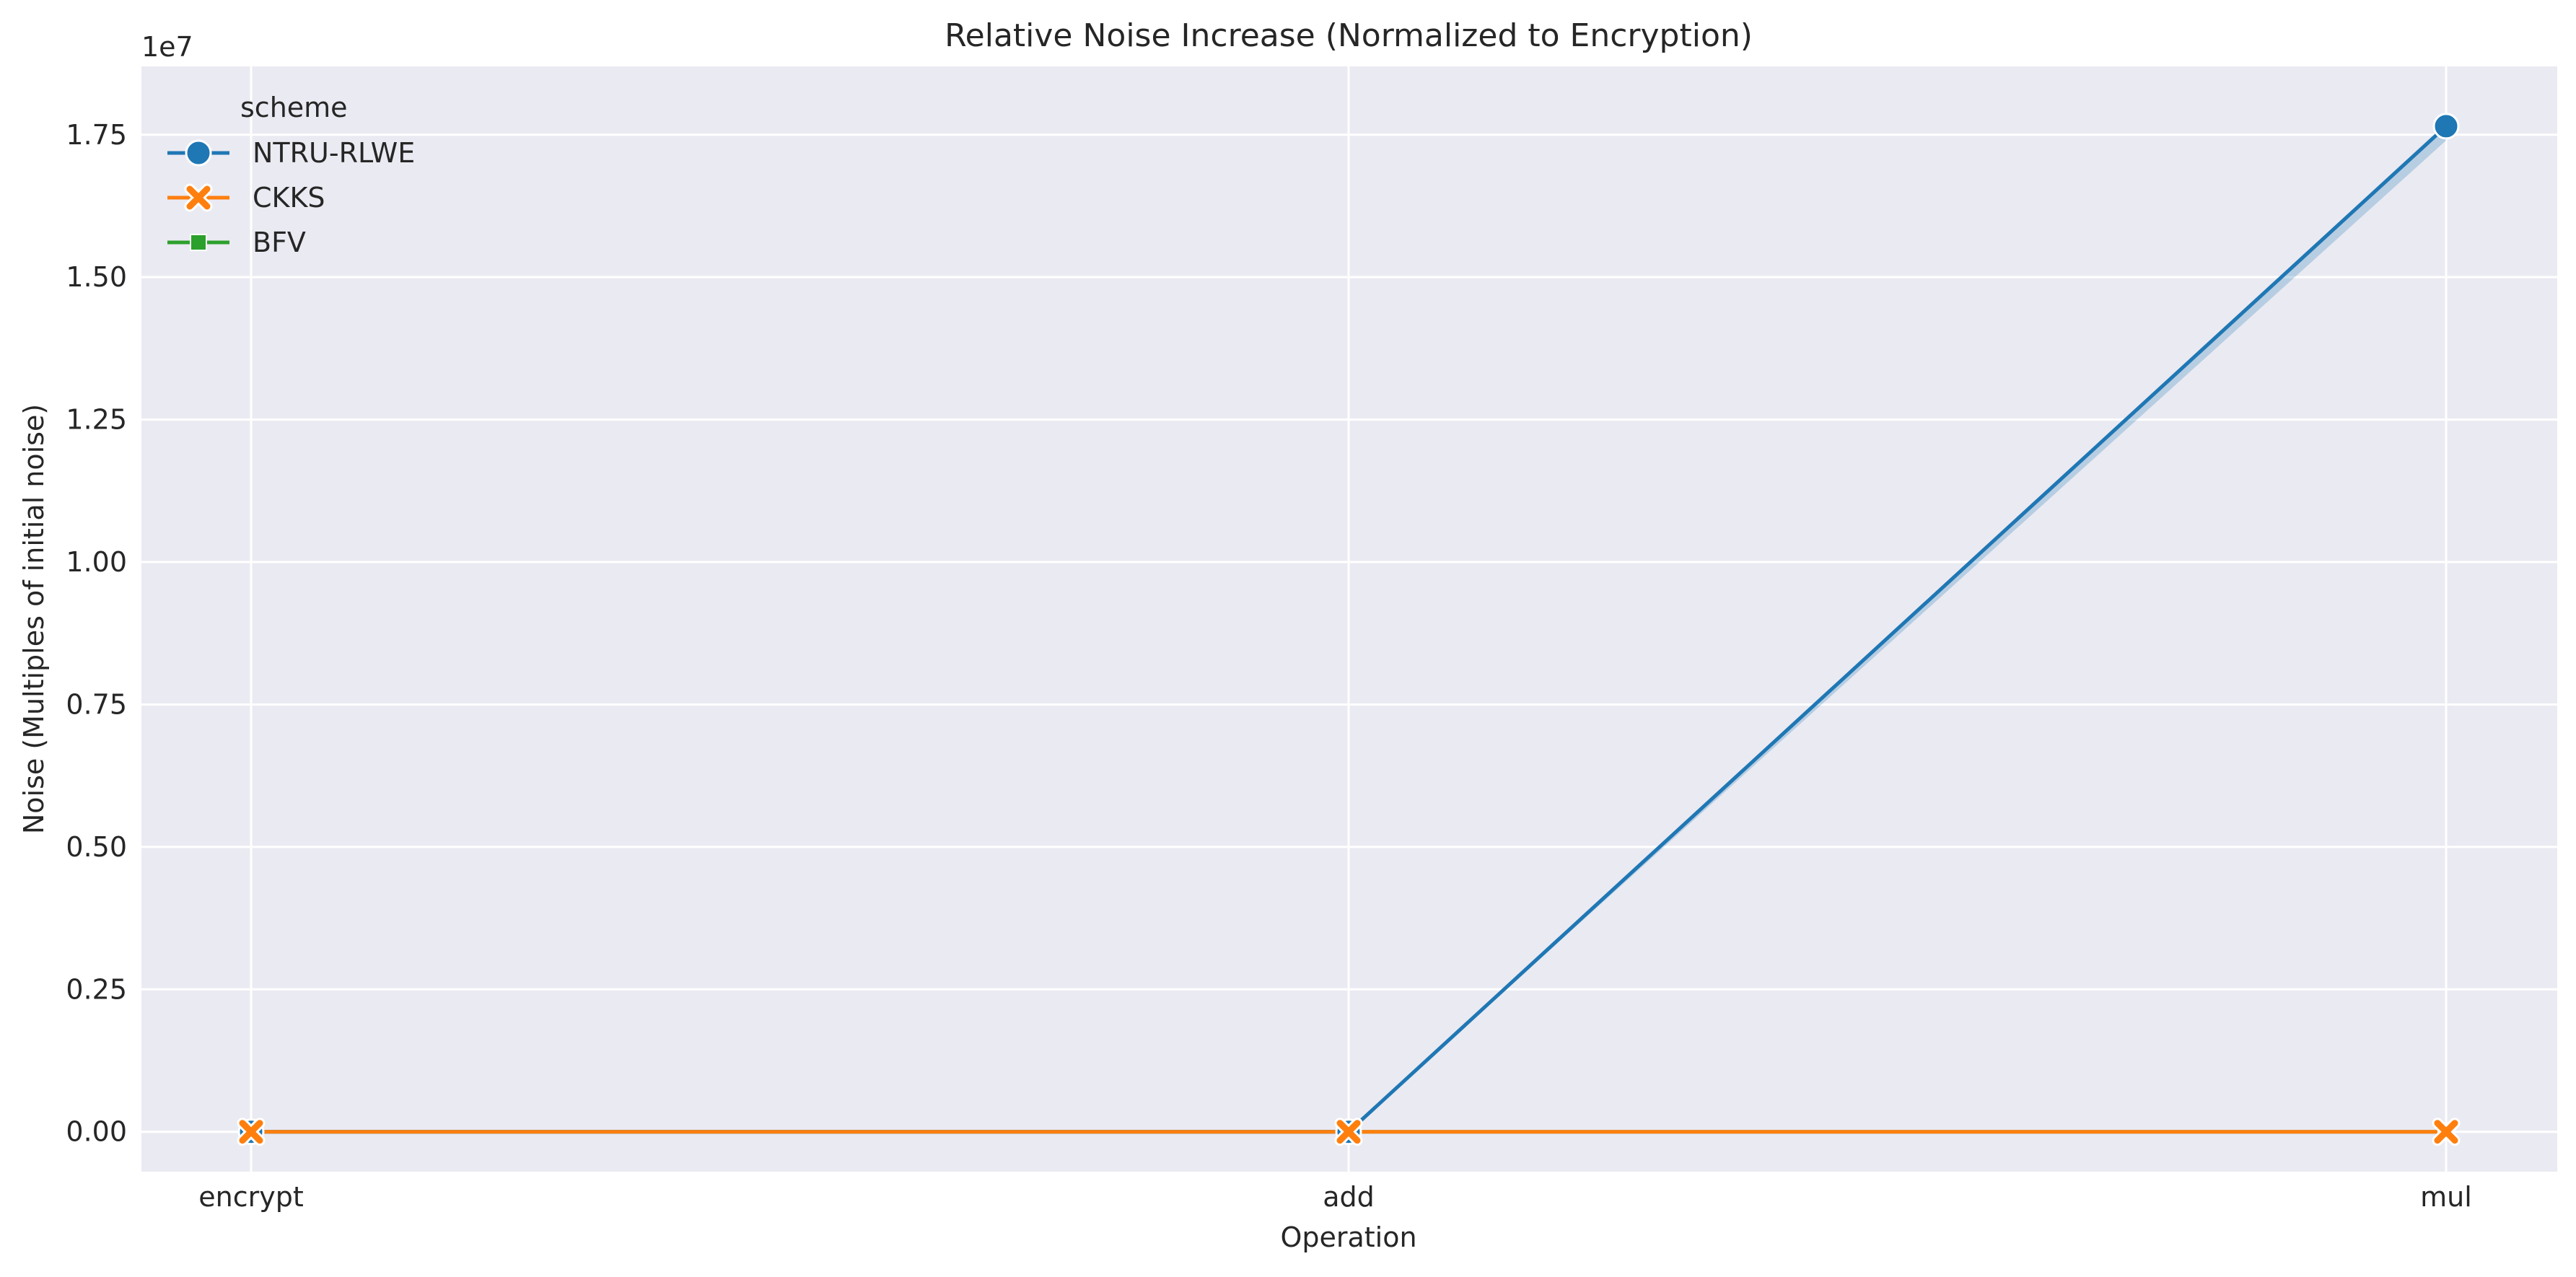  What do you see at coordinates (198, 243) in the screenshot?
I see `square-marker` at bounding box center [198, 243].